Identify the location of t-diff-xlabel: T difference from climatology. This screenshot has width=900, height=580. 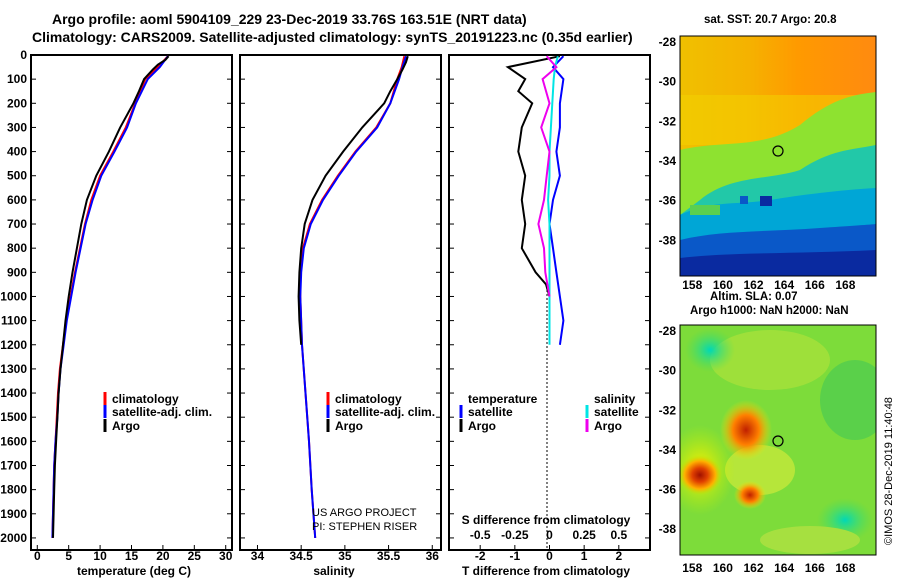
(546, 571).